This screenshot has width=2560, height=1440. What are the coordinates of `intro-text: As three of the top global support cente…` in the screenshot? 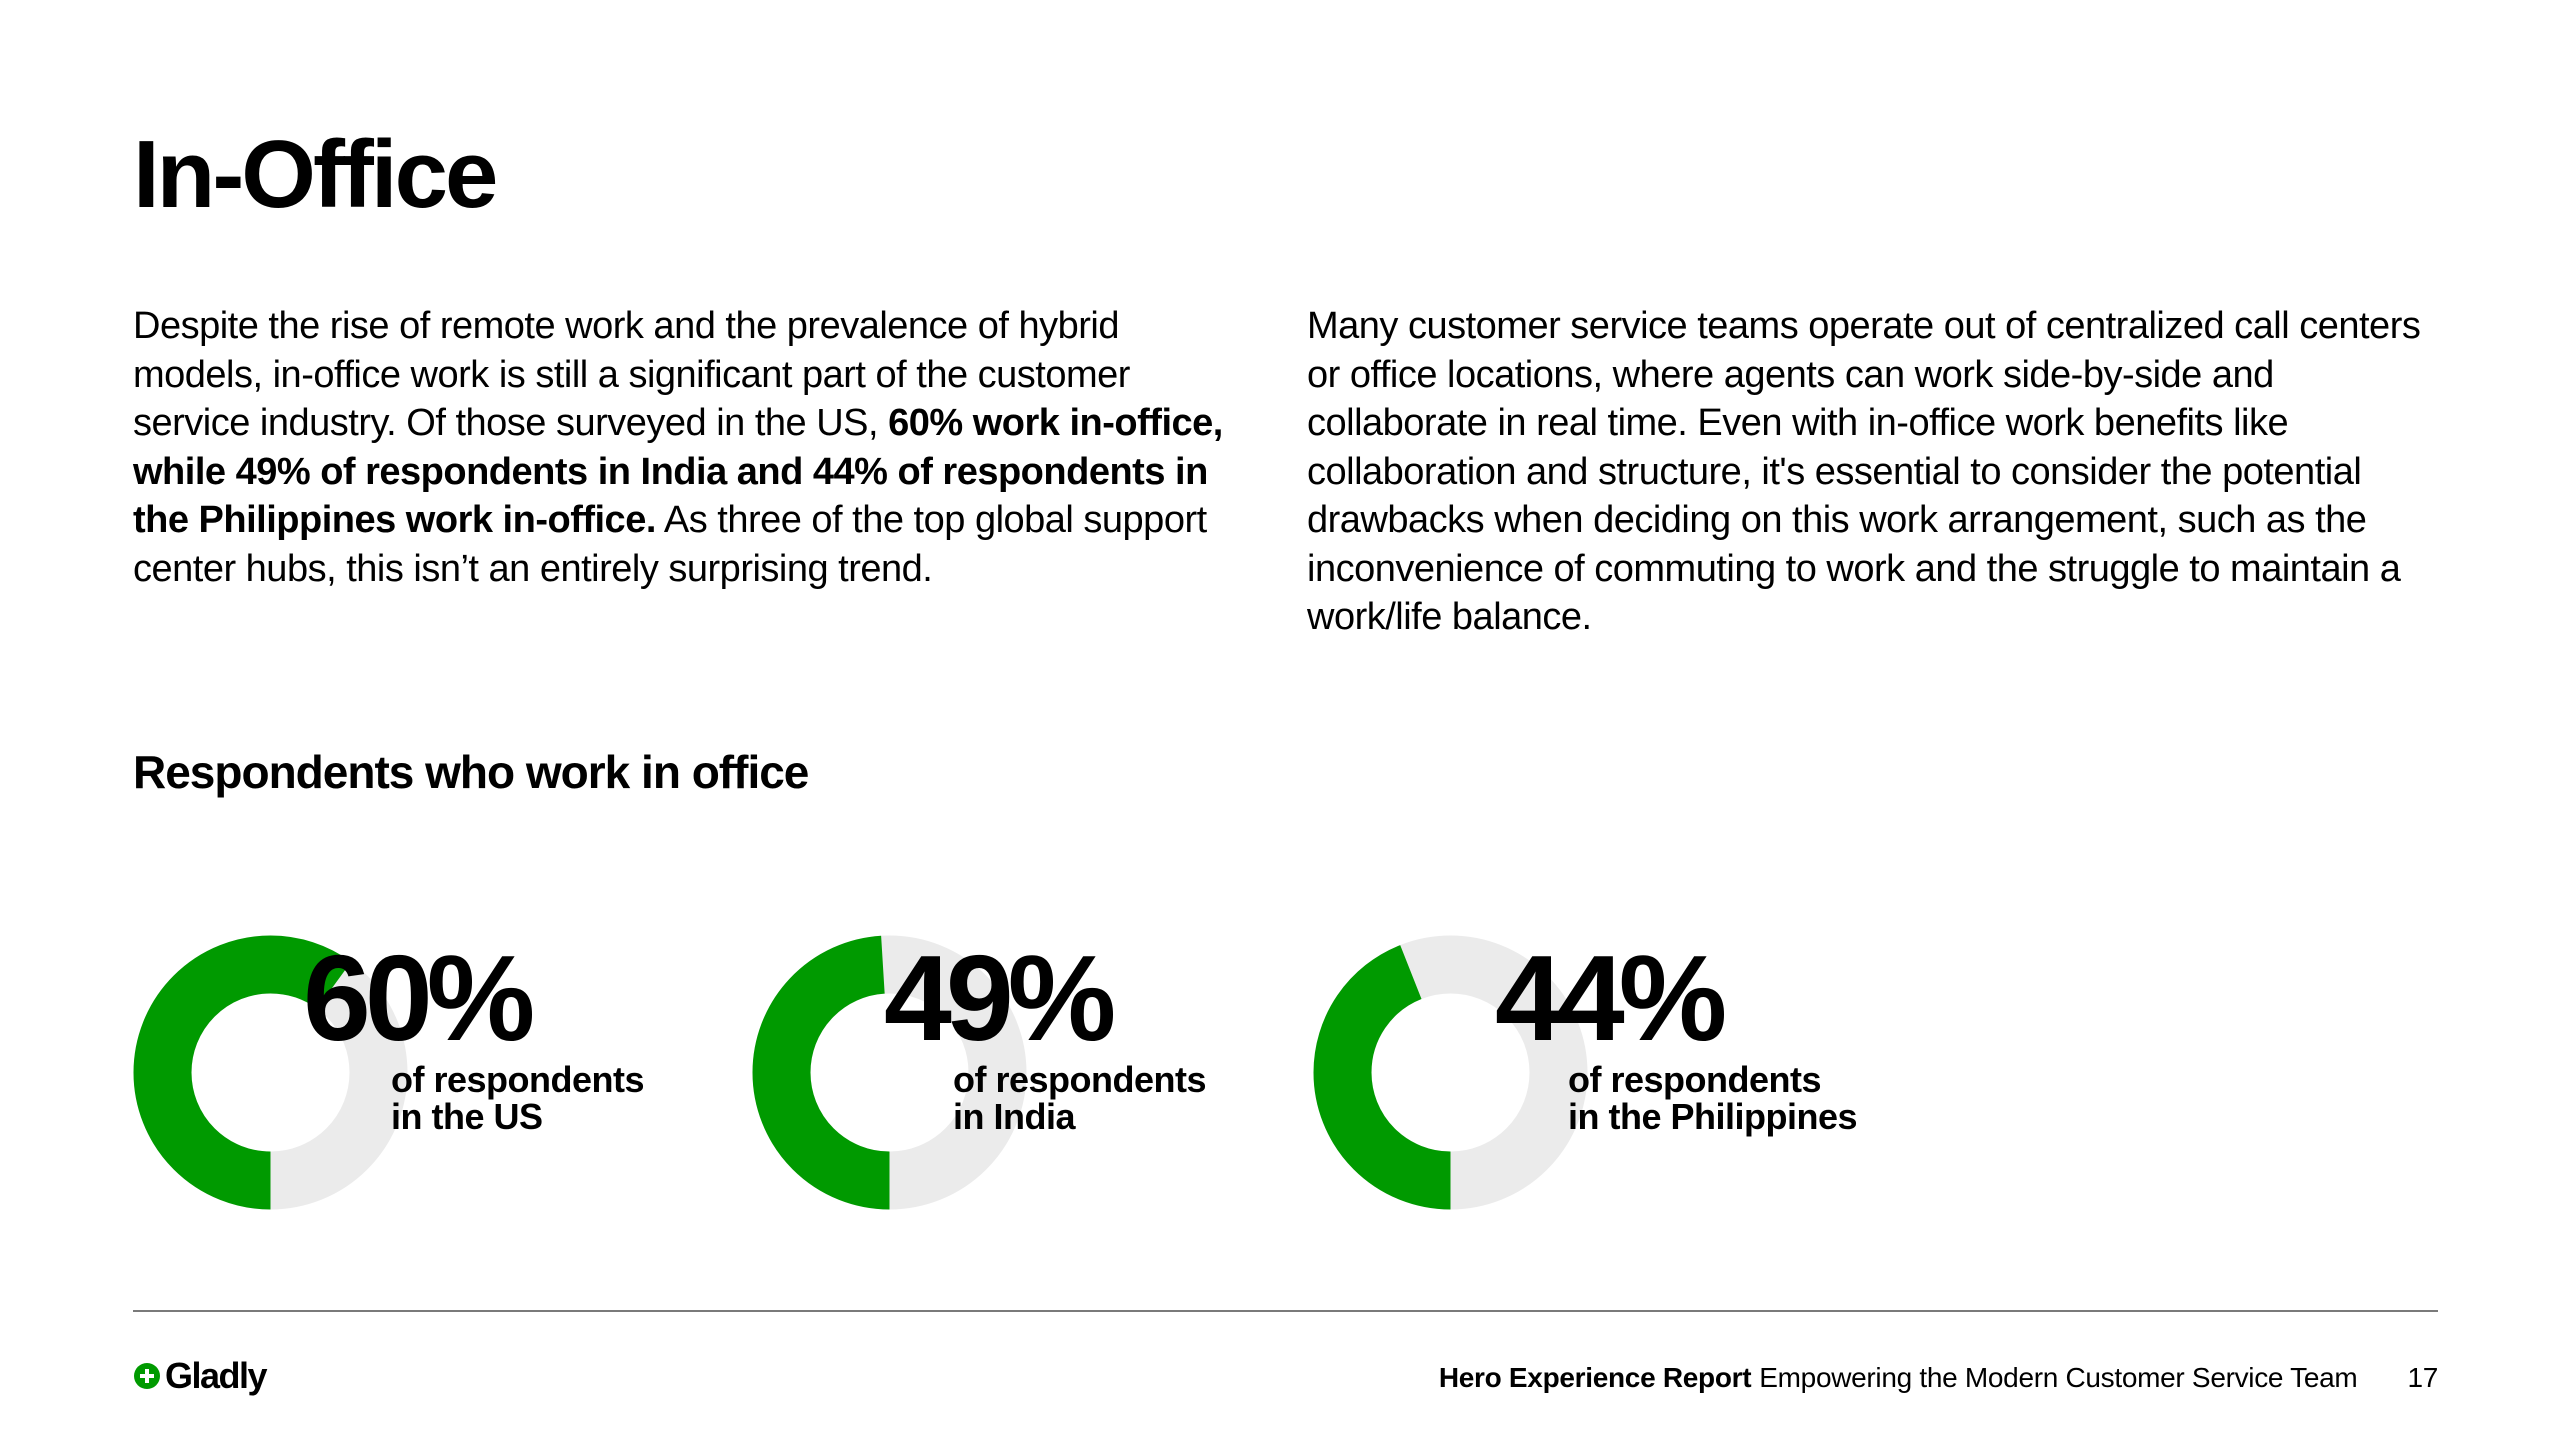 It's located at (670, 544).